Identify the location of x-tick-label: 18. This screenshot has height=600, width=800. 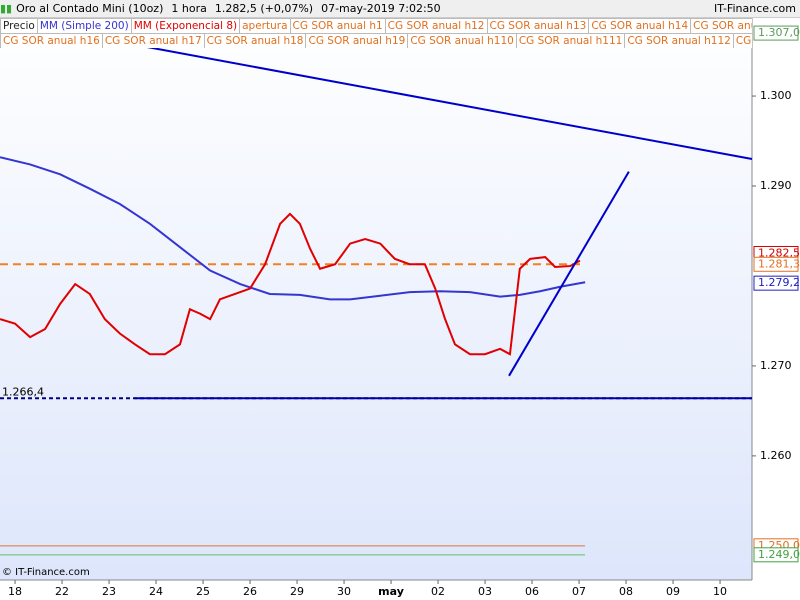
(15, 591).